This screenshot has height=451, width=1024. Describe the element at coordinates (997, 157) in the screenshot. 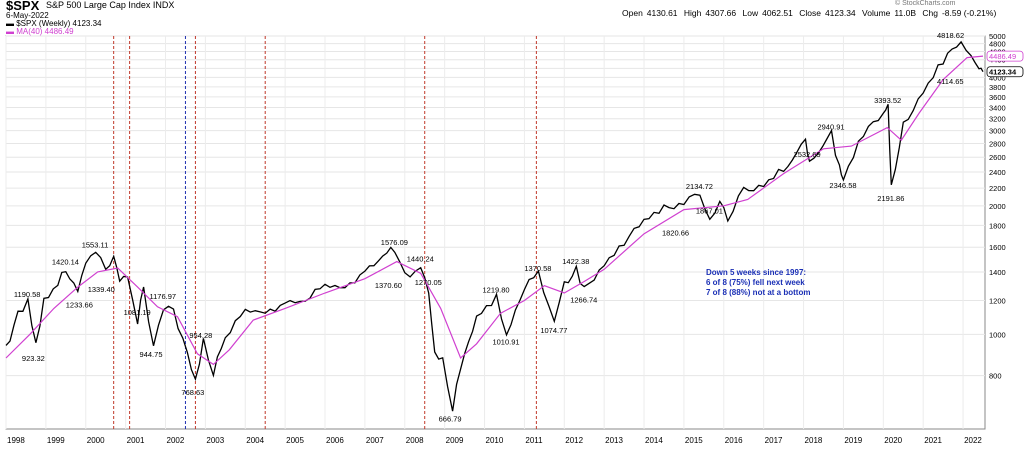

I see `y-tick-label: 2600` at that location.